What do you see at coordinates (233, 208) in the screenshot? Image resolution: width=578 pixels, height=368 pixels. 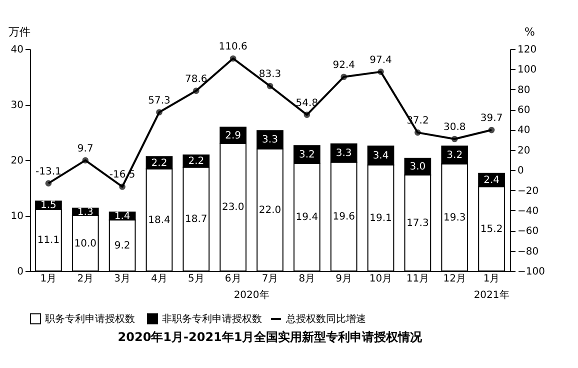 I see `data-label: 23.0` at bounding box center [233, 208].